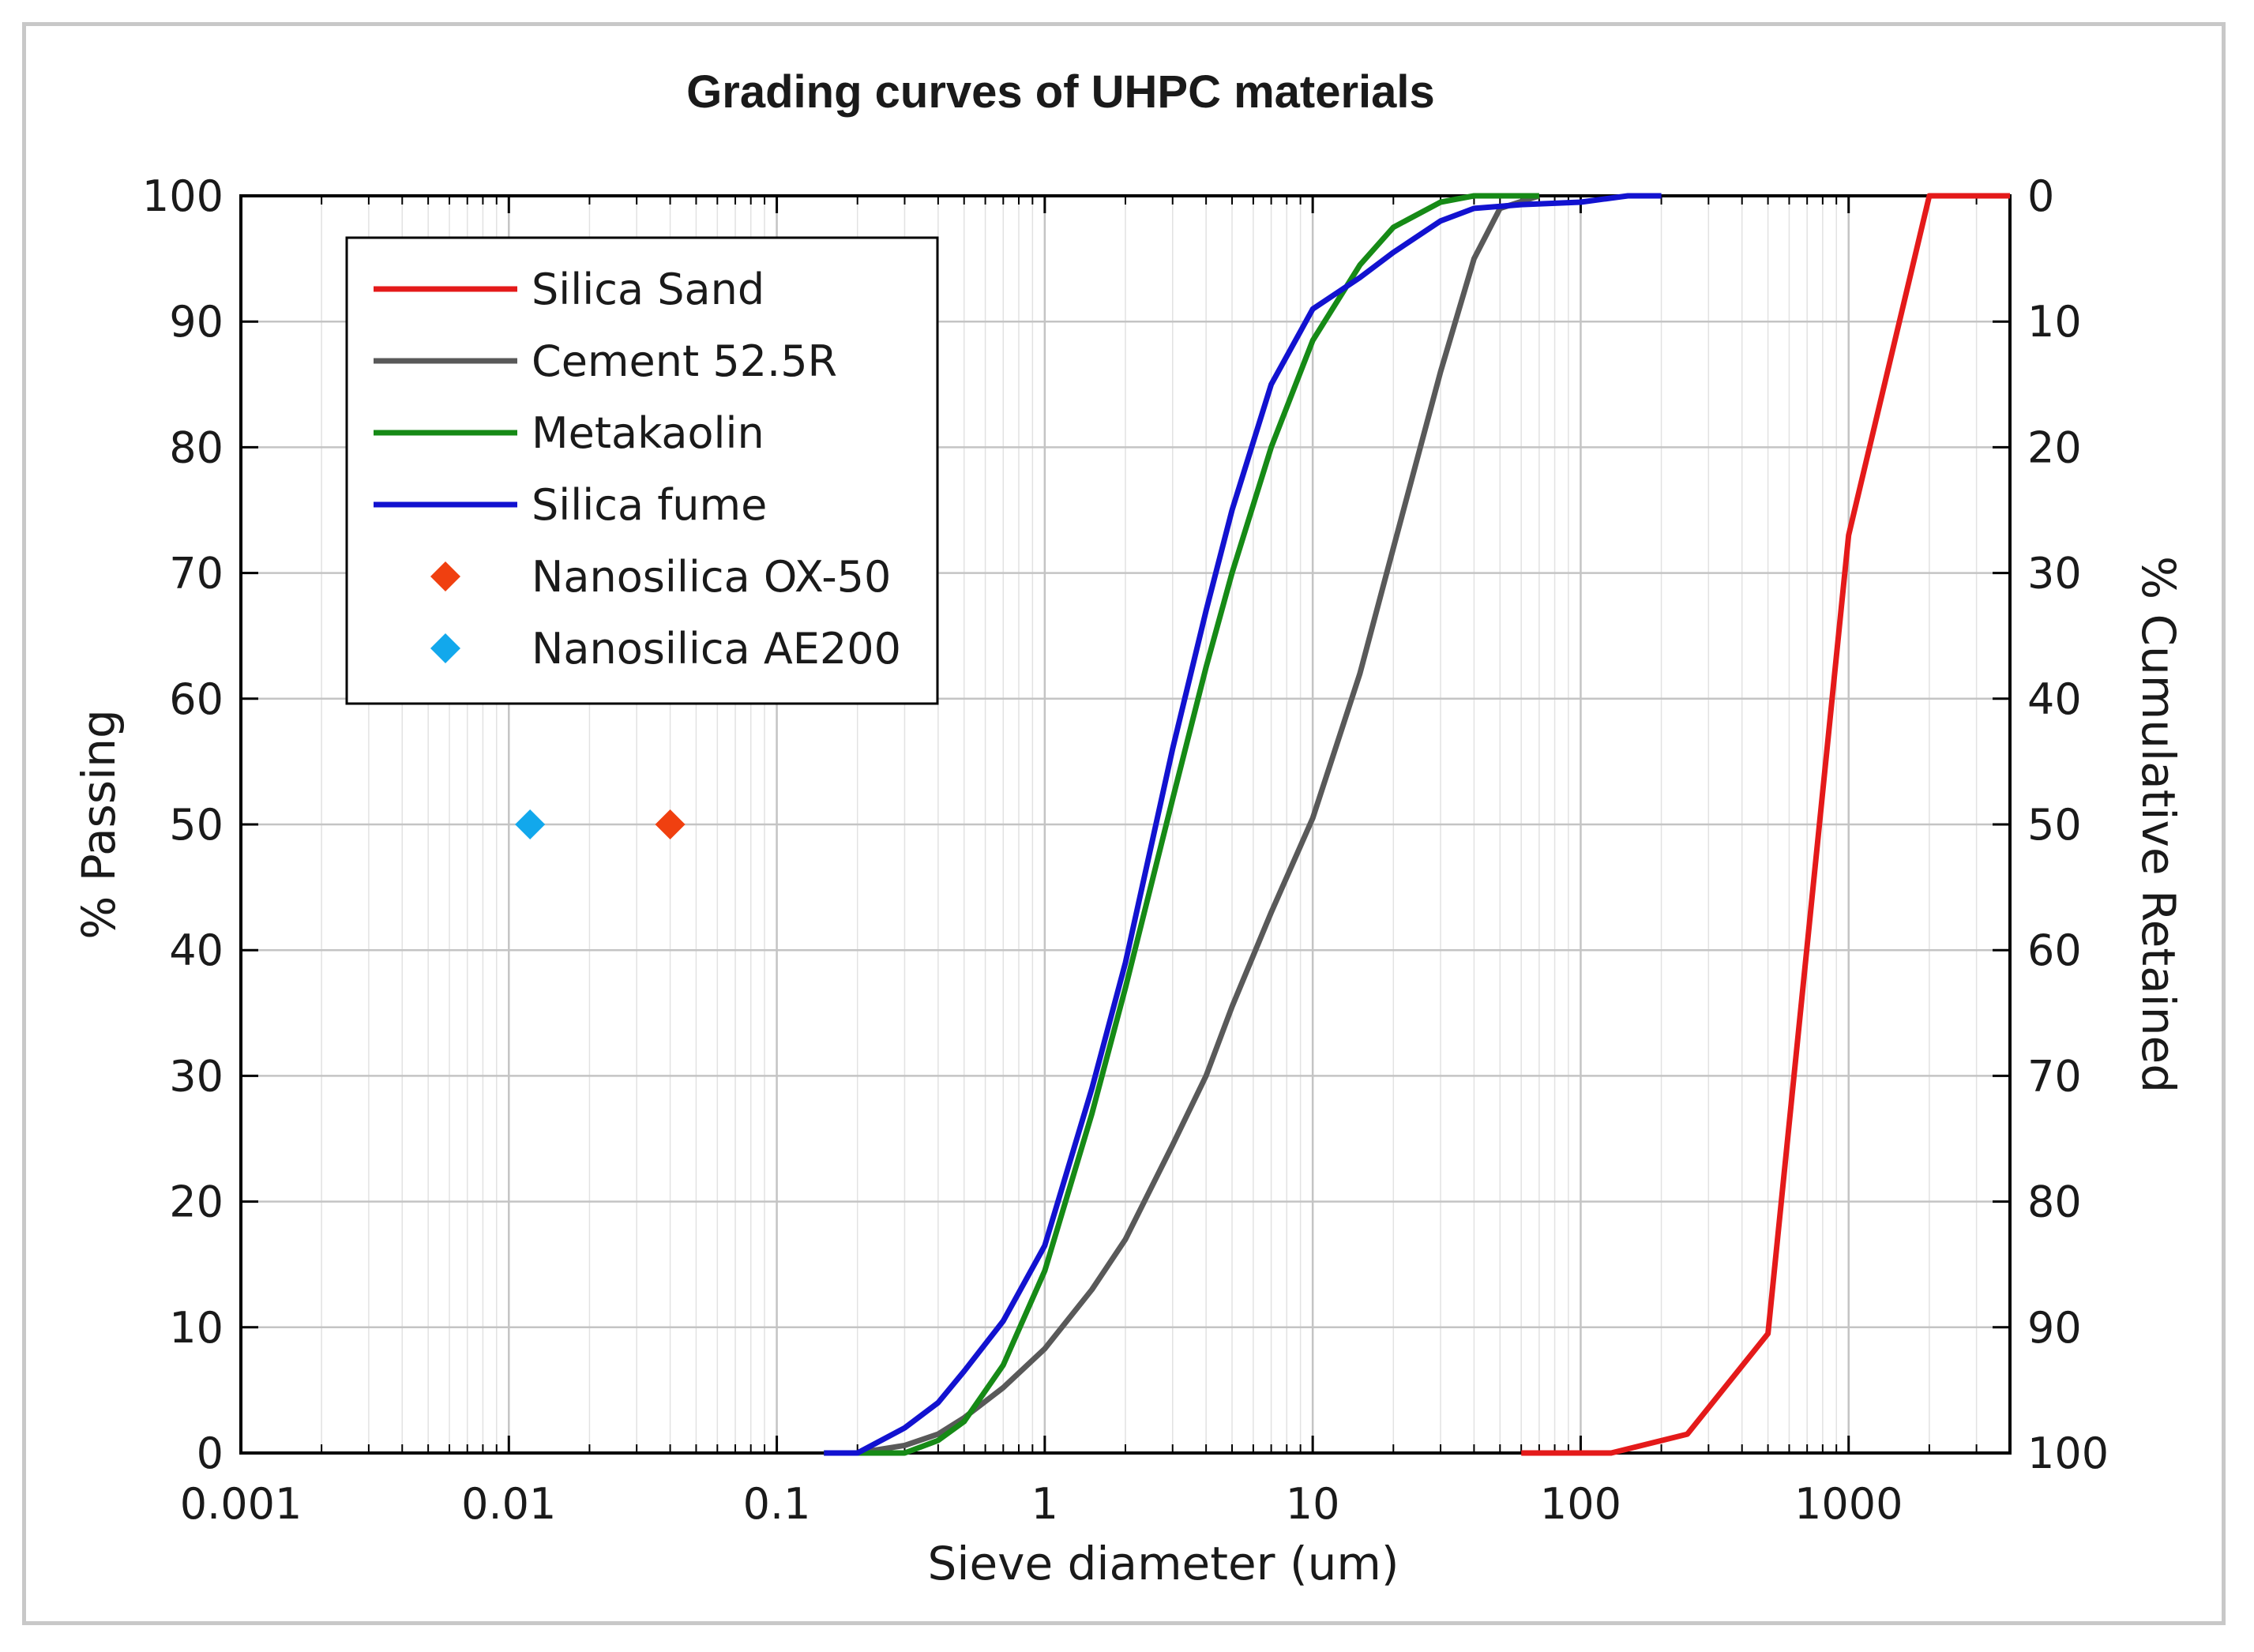 The image size is (2254, 1652). I want to click on y2-tick-label: 70, so click(2054, 1076).